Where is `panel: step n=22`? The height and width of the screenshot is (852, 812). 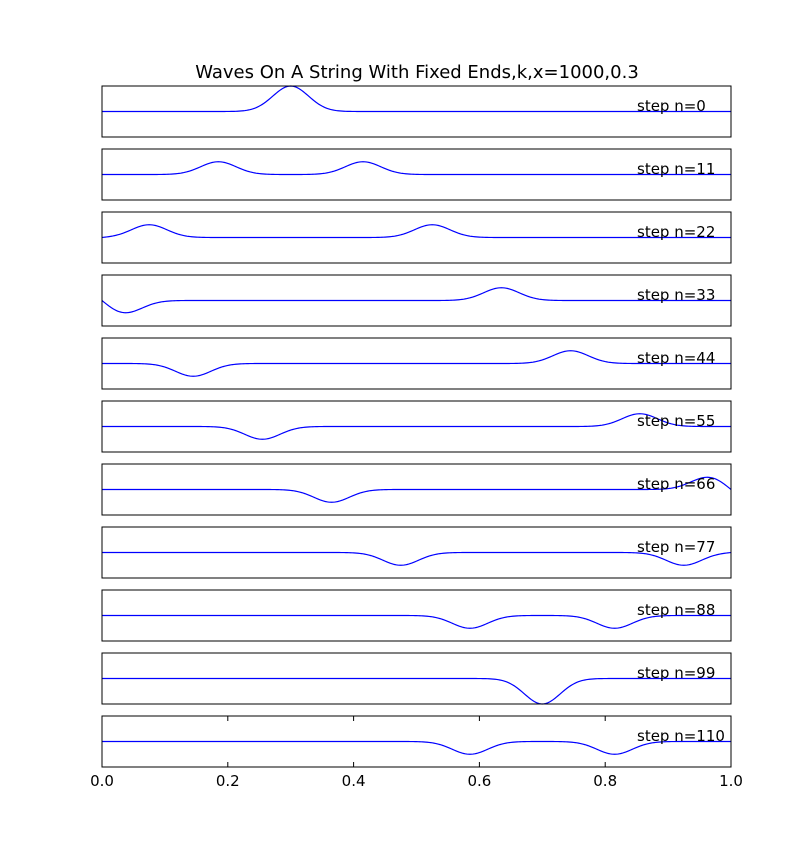 panel: step n=22 is located at coordinates (416, 237).